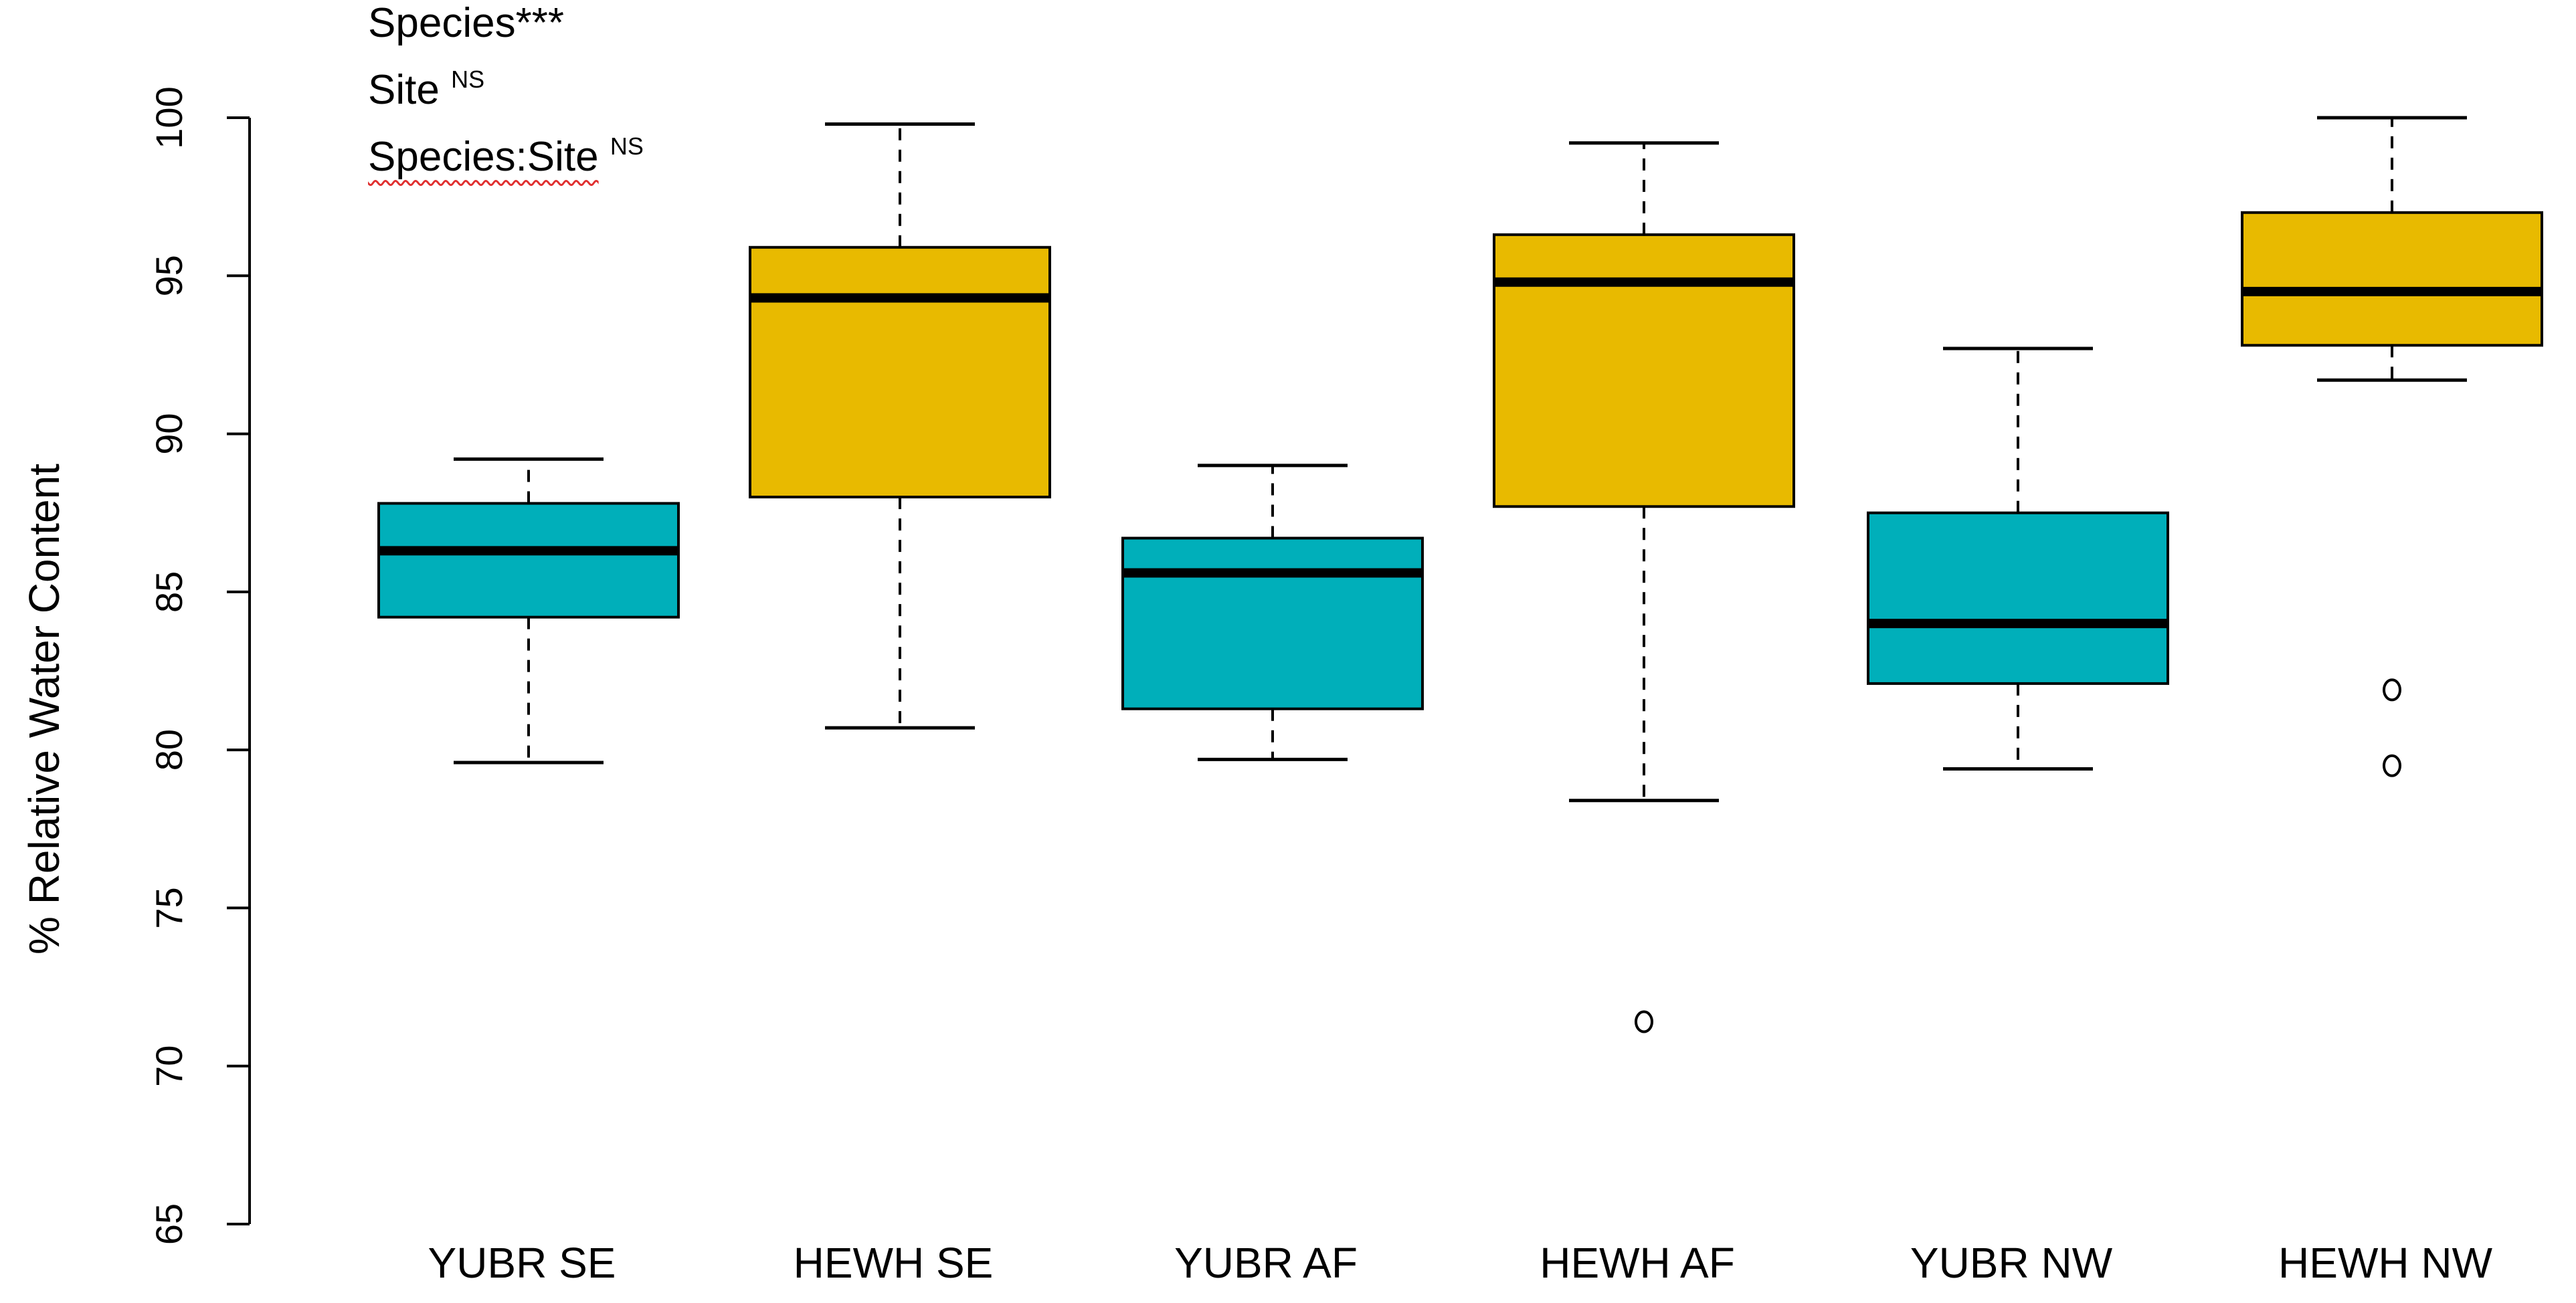  I want to click on stat-interaction: Species:Site NS, so click(506, 157).